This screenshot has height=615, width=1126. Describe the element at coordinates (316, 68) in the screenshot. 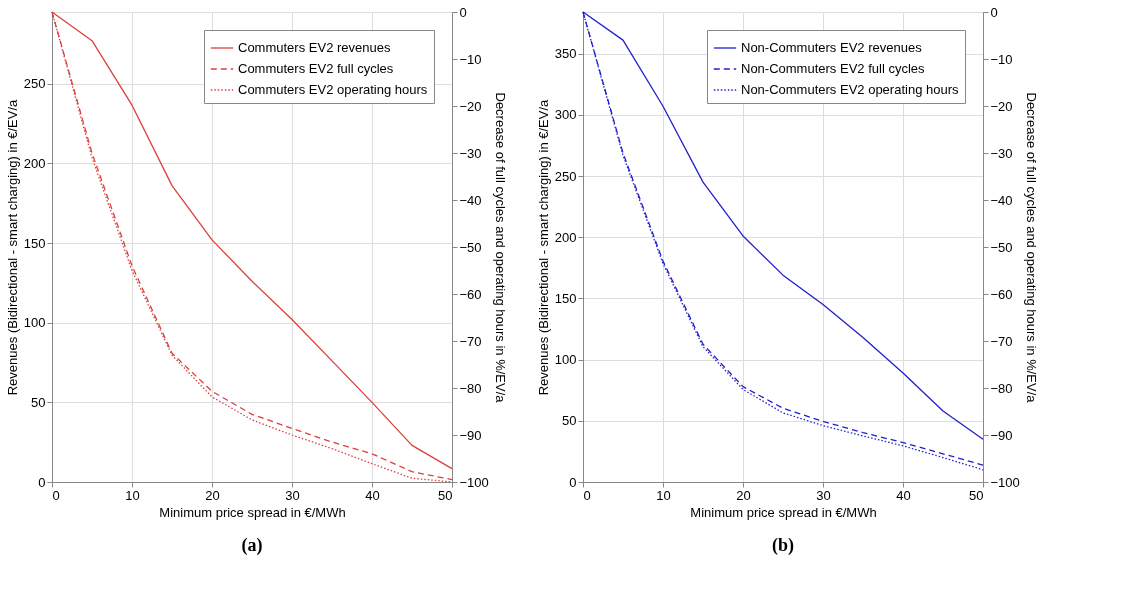

I see `legend-label: Commuters EV2 full cycles` at that location.